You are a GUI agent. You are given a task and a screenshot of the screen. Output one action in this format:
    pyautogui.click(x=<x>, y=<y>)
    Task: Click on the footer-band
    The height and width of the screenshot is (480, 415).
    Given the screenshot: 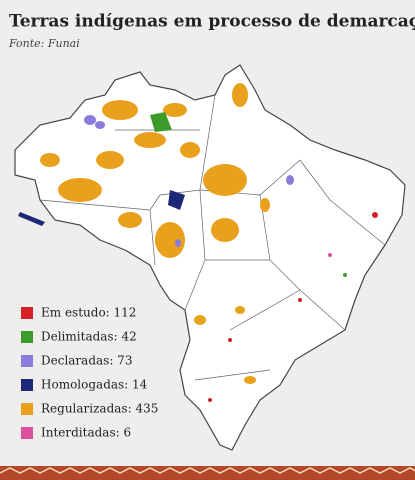 What is the action you would take?
    pyautogui.click(x=207, y=473)
    